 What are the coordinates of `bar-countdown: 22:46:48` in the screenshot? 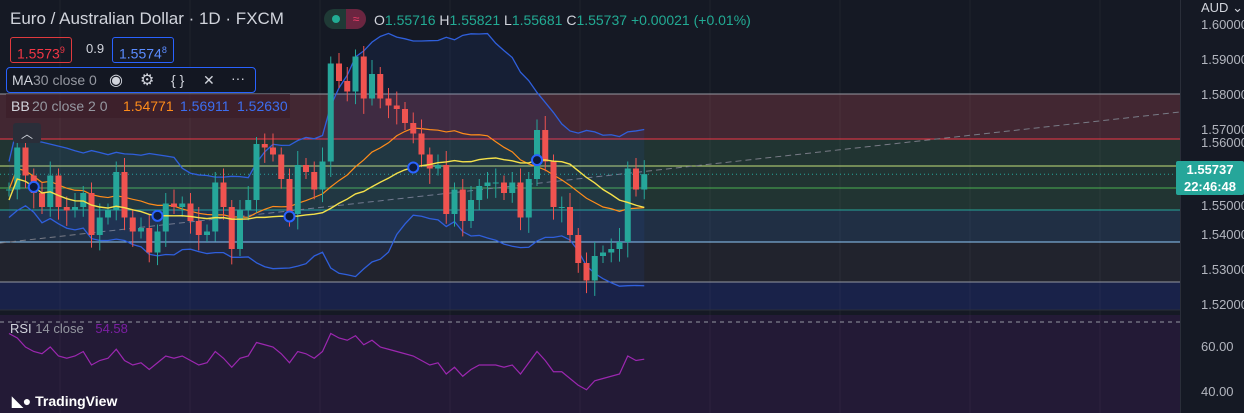 It's located at (1210, 186).